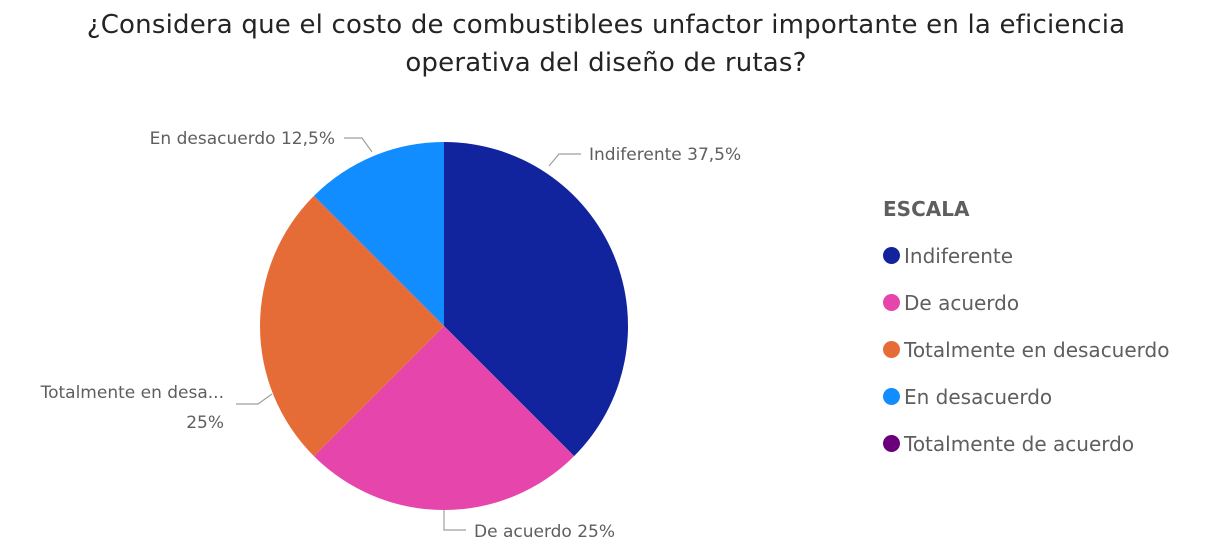 This screenshot has height=544, width=1212. I want to click on legend-label: Indiferente, so click(959, 255).